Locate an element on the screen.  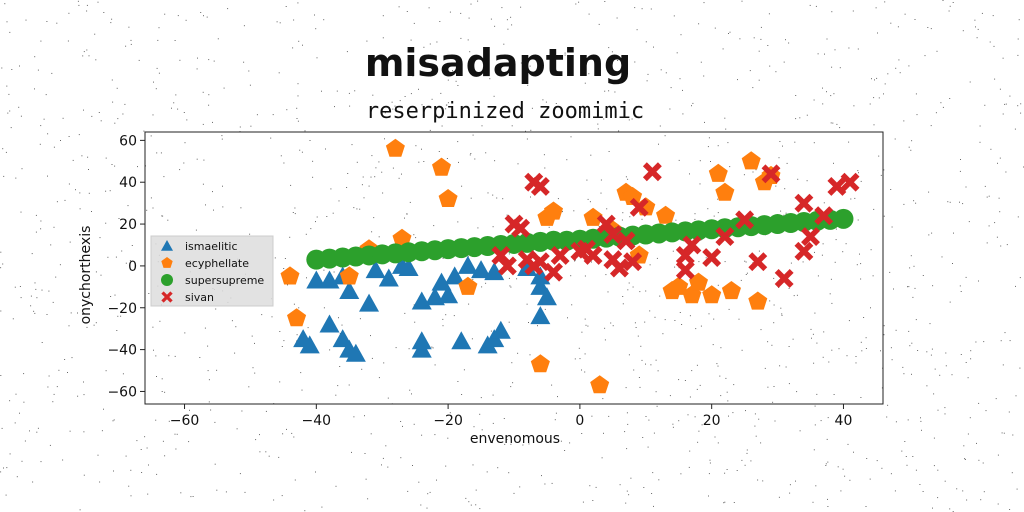
y-axis-label: onychorthexis is located at coordinates (86, 275).